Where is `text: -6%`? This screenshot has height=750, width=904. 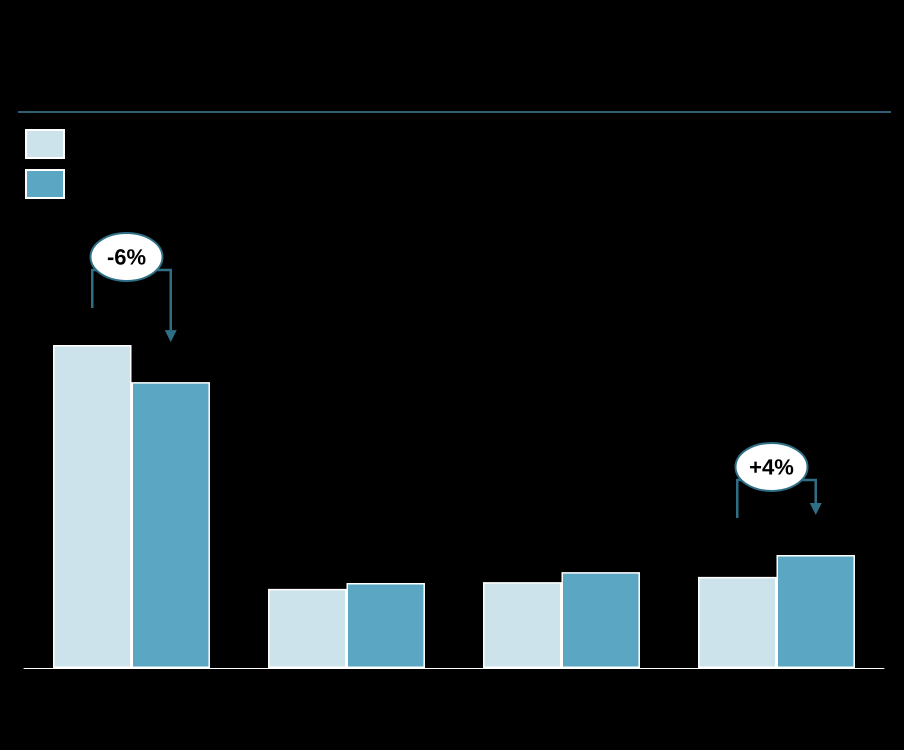
text: -6% is located at coordinates (126, 257).